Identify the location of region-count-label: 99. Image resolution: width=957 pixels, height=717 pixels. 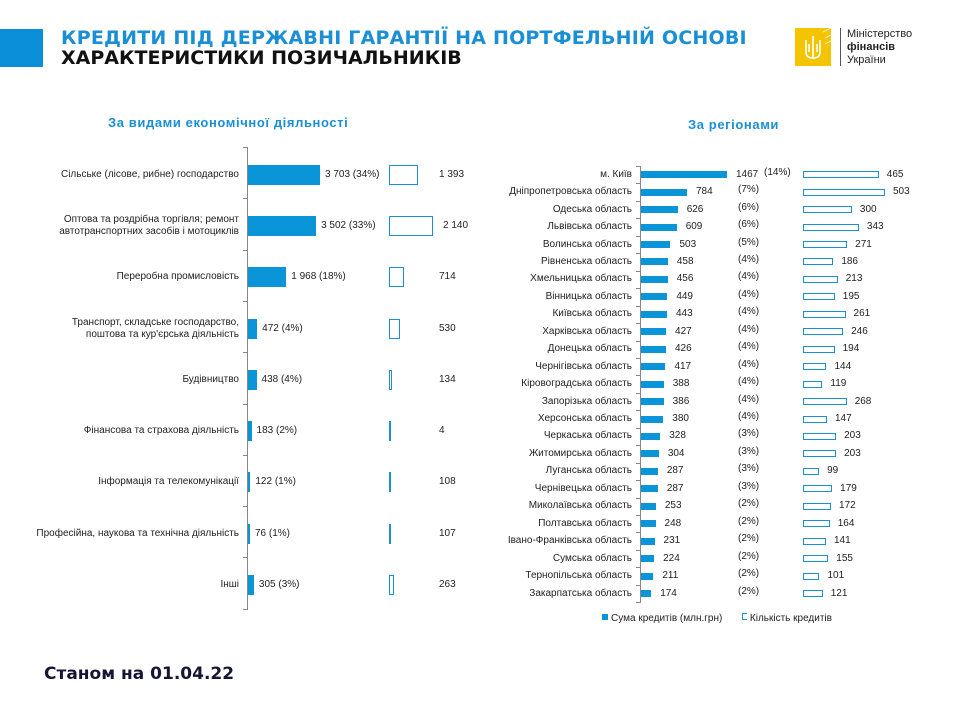
(833, 471).